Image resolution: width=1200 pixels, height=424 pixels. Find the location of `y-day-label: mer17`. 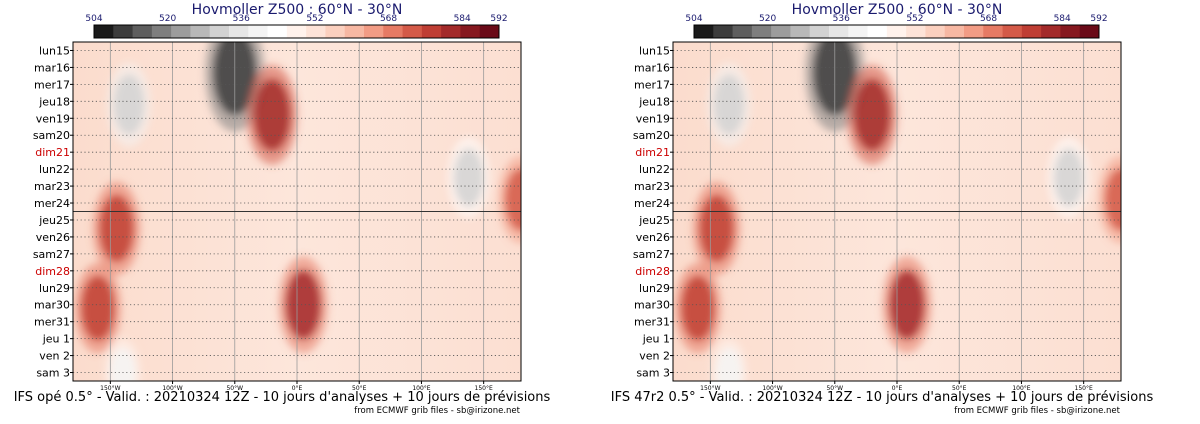

y-day-label: mer17 is located at coordinates (52, 84).